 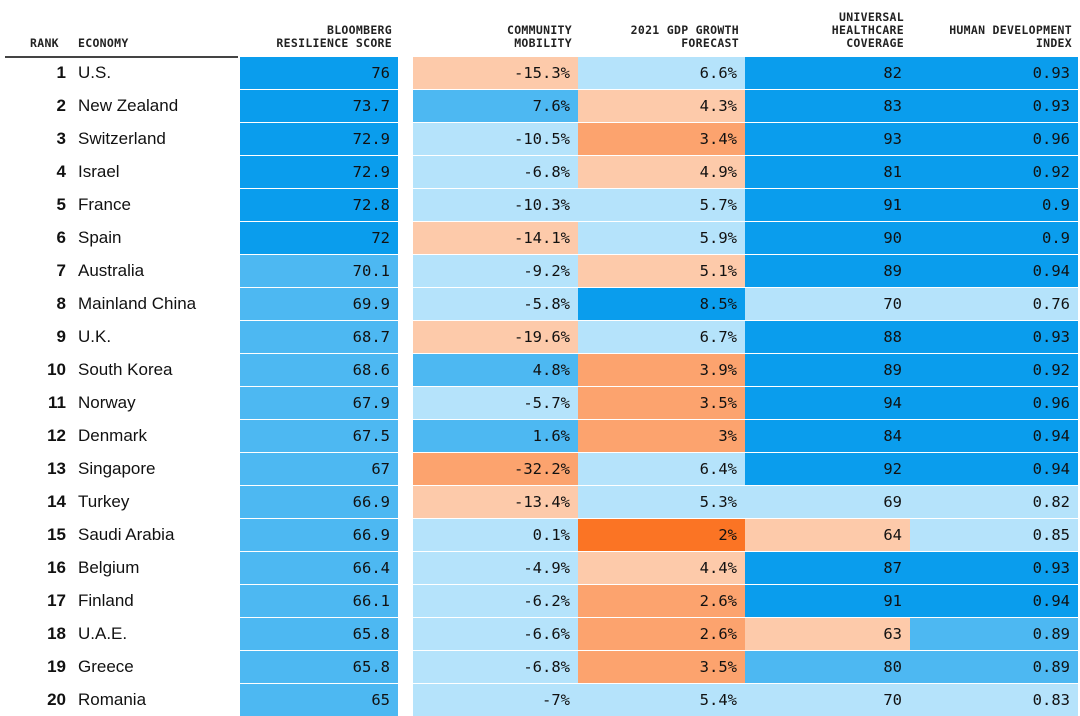 What do you see at coordinates (871, 17) in the screenshot?
I see `column-header: UNIVERSAL` at bounding box center [871, 17].